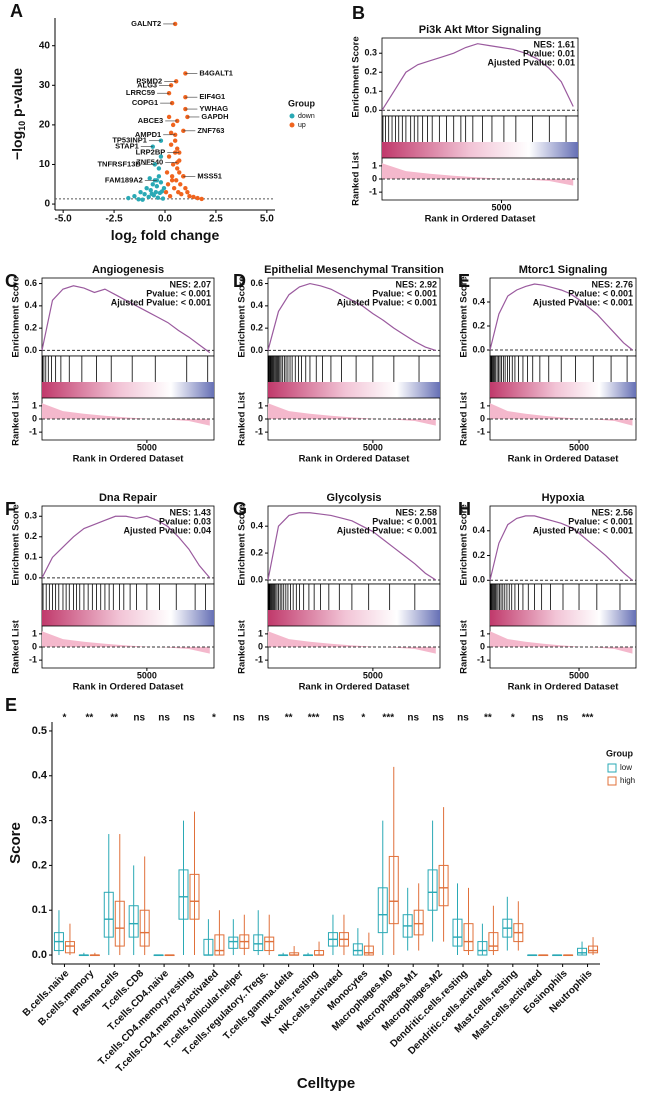 The image size is (645, 1096). Describe the element at coordinates (626, 767) in the screenshot. I see `legend-label: low` at that location.